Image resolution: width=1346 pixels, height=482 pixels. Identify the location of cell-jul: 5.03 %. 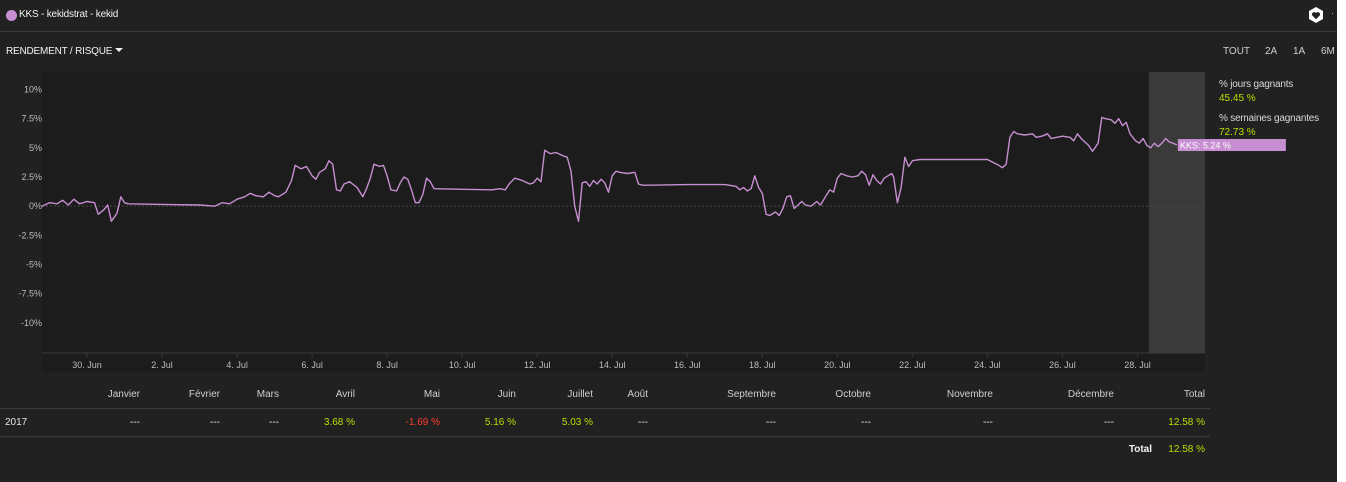
(577, 422).